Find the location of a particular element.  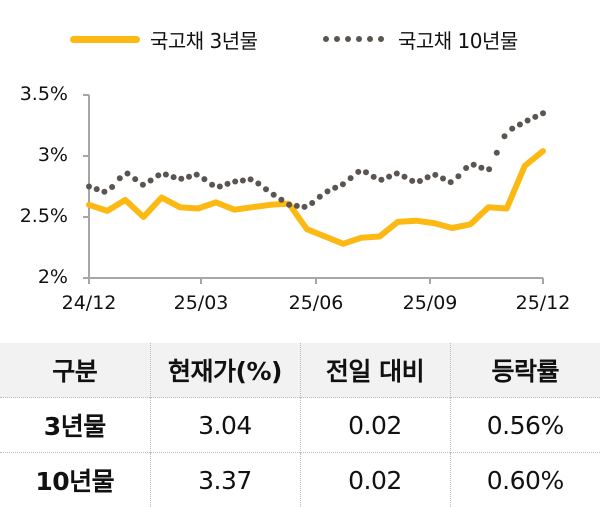

dotted-line-swatch-icon is located at coordinates (355, 39).